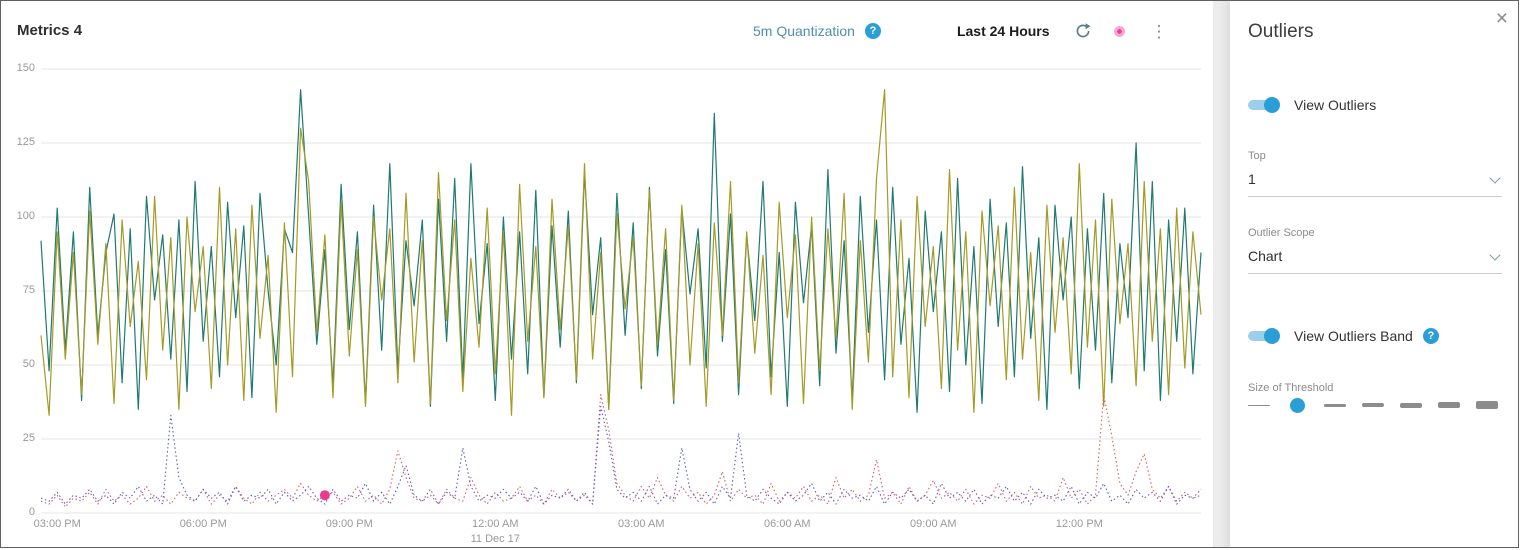 This screenshot has width=1521, height=550. What do you see at coordinates (1119, 31) in the screenshot?
I see `events-indicator-icon` at bounding box center [1119, 31].